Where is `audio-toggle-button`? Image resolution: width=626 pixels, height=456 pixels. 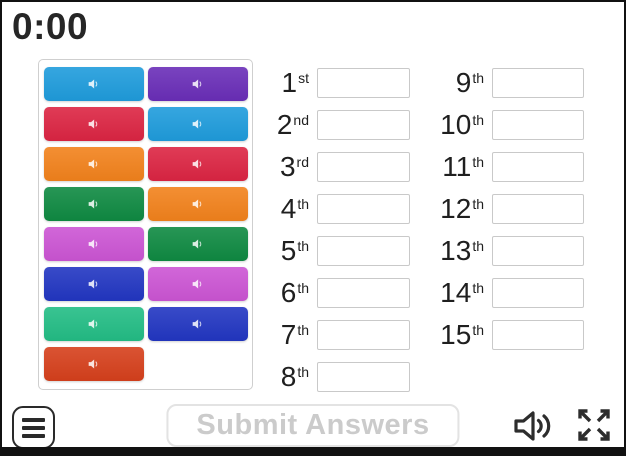
audio-toggle-button is located at coordinates (533, 426).